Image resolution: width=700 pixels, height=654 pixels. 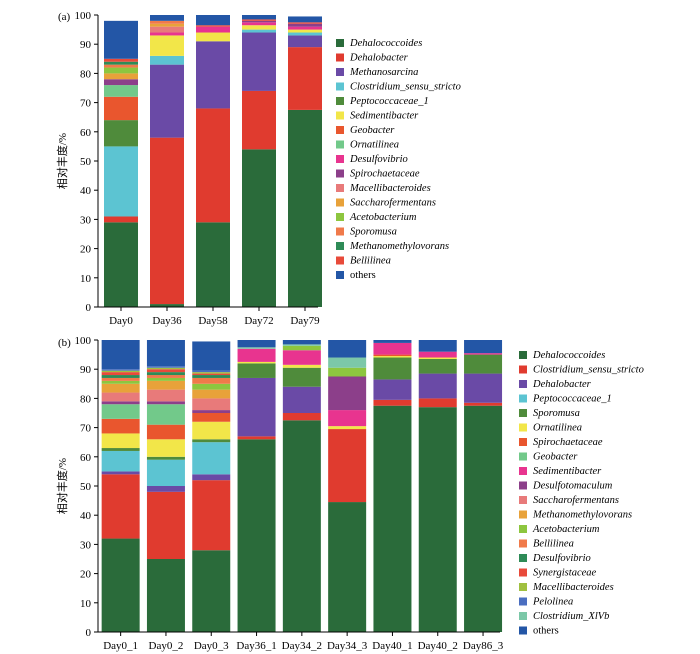 I want to click on bar-segment-day79-bellilinea, so click(x=305, y=23).